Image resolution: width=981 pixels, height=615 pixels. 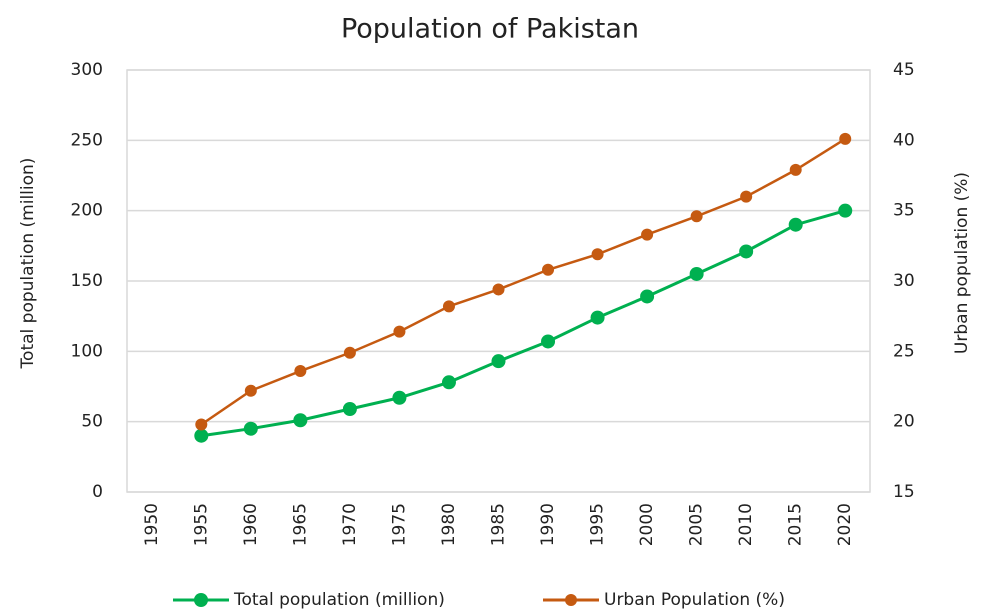 What do you see at coordinates (28, 264) in the screenshot?
I see `y-axis-label: Total population (million)` at bounding box center [28, 264].